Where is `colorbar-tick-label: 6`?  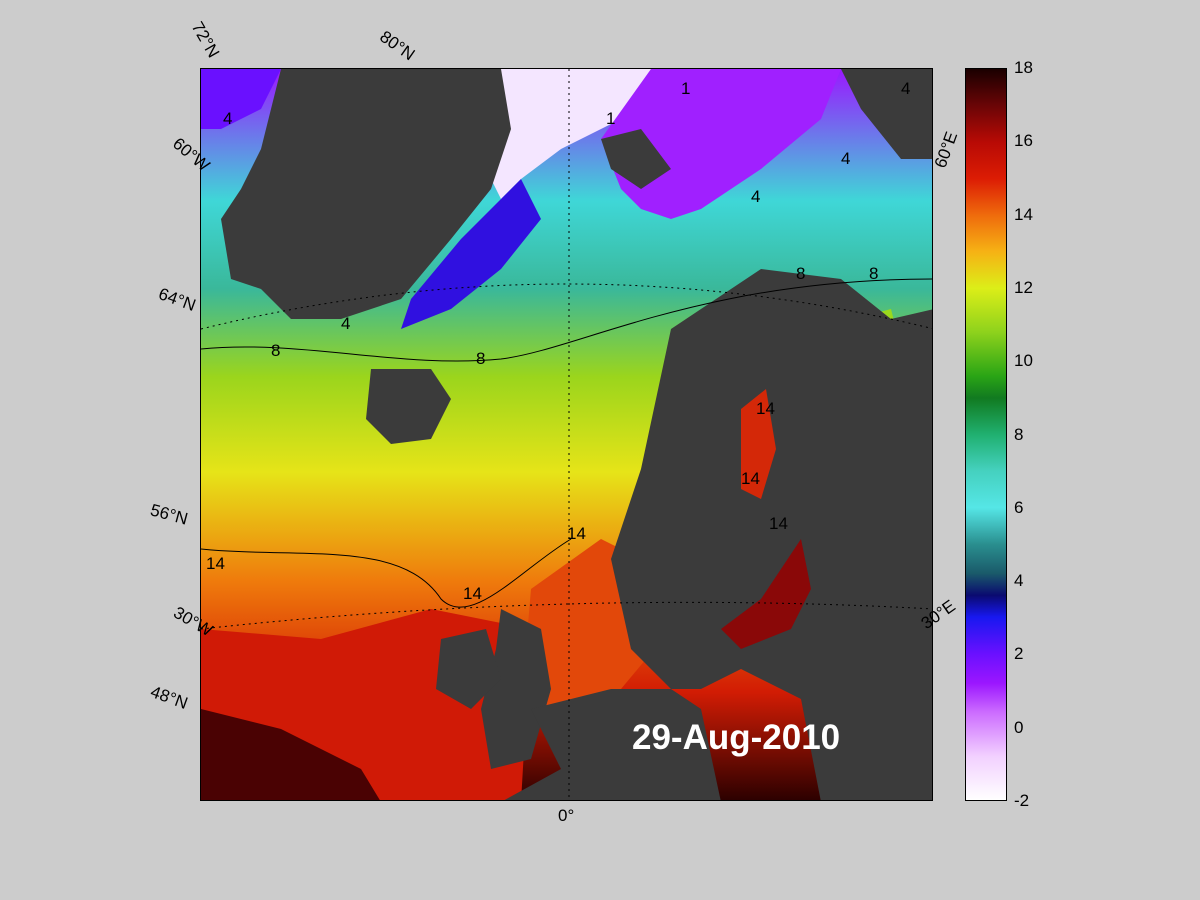 colorbar-tick-label: 6 is located at coordinates (1019, 507).